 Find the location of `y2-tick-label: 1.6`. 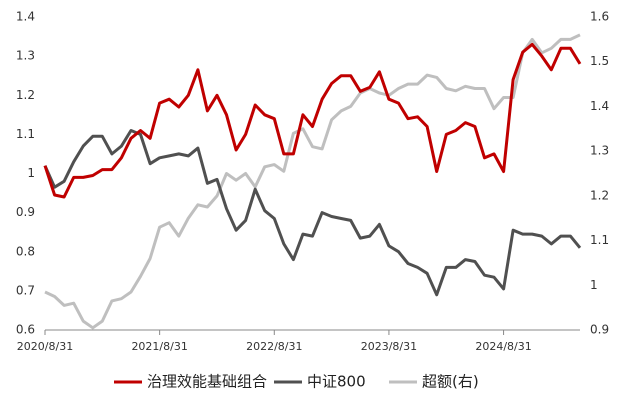

y2-tick-label: 1.6 is located at coordinates (599, 17).